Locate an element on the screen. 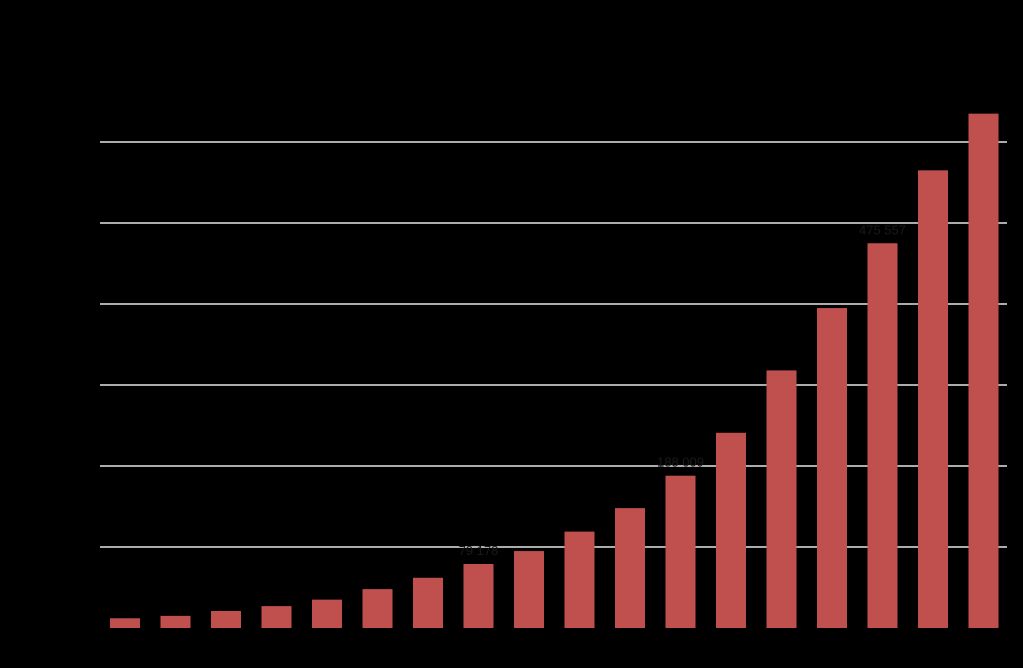 Image resolution: width=1023 pixels, height=668 pixels. data-label-bar-8: 79 178 is located at coordinates (479, 550).